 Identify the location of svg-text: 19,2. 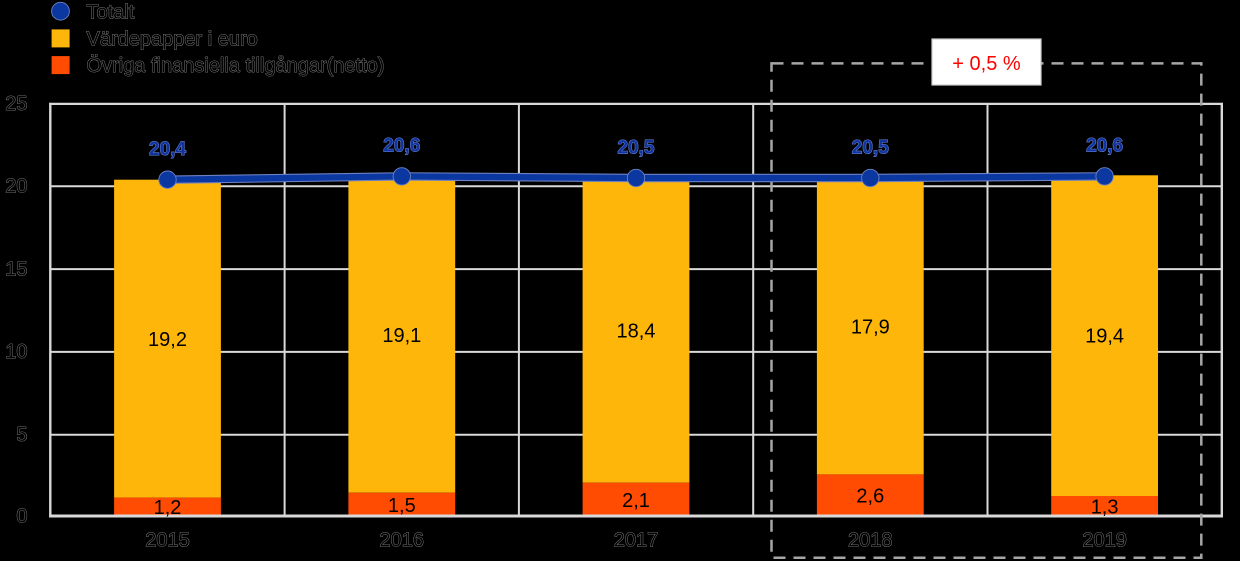
(167, 340).